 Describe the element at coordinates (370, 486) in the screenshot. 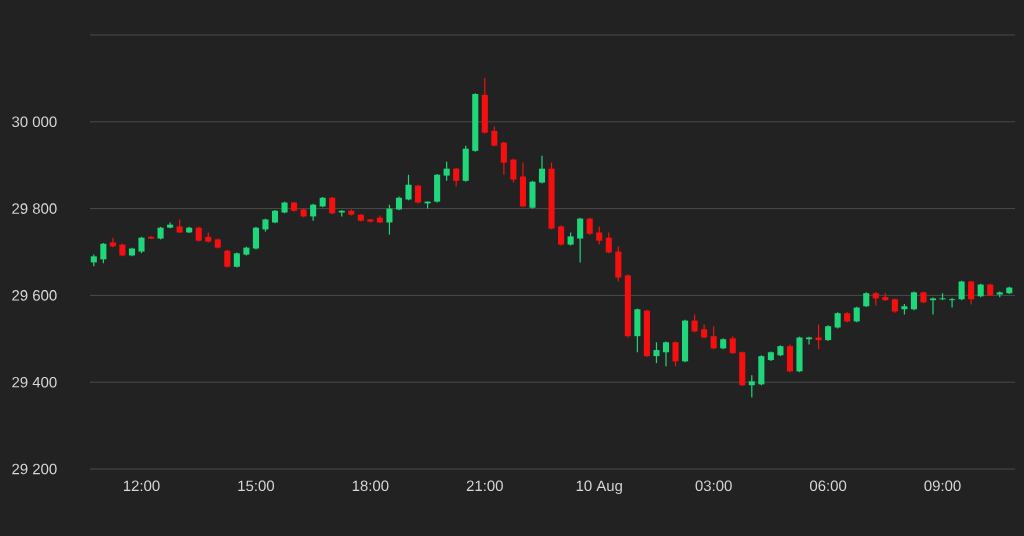

I see `x-tick-label: 18:00` at that location.